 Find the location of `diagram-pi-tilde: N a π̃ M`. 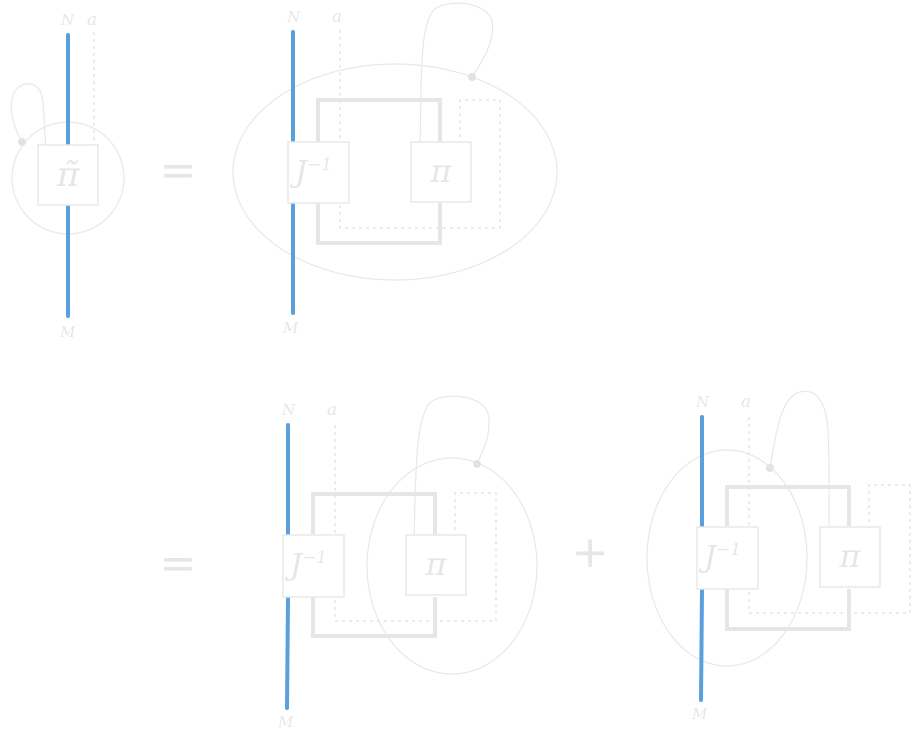

diagram-pi-tilde: N a π̃ M is located at coordinates (67, 175).